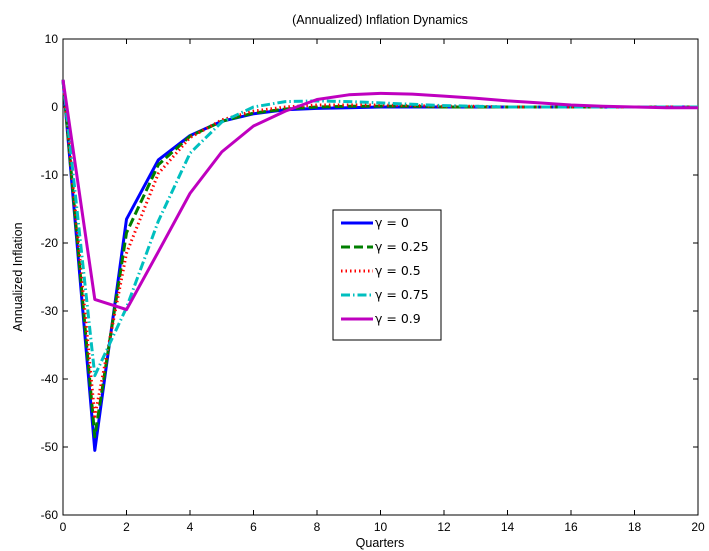 The image size is (709, 551). What do you see at coordinates (698, 527) in the screenshot?
I see `x-tick-label: 20` at bounding box center [698, 527].